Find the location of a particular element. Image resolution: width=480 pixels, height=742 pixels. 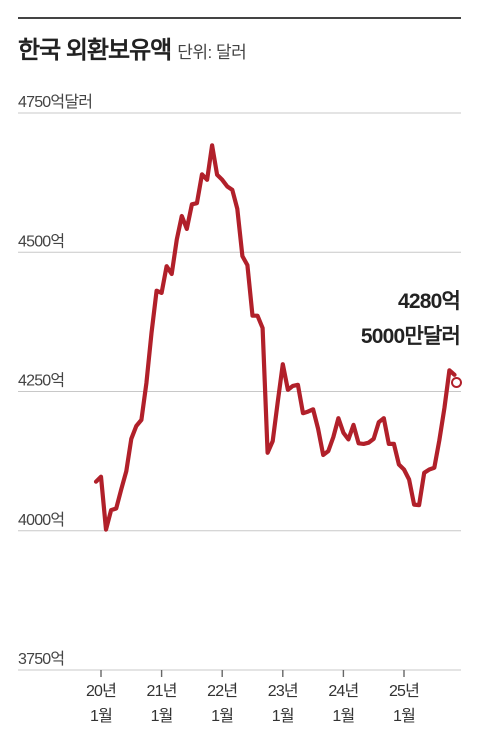

y-tick-label: 4500억 is located at coordinates (41, 241).